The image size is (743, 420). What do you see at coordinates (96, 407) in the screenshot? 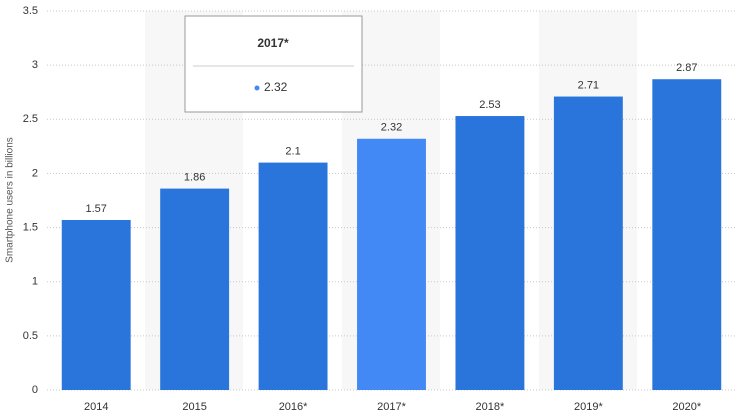
I see `x-tick-label: 2014` at bounding box center [96, 407].